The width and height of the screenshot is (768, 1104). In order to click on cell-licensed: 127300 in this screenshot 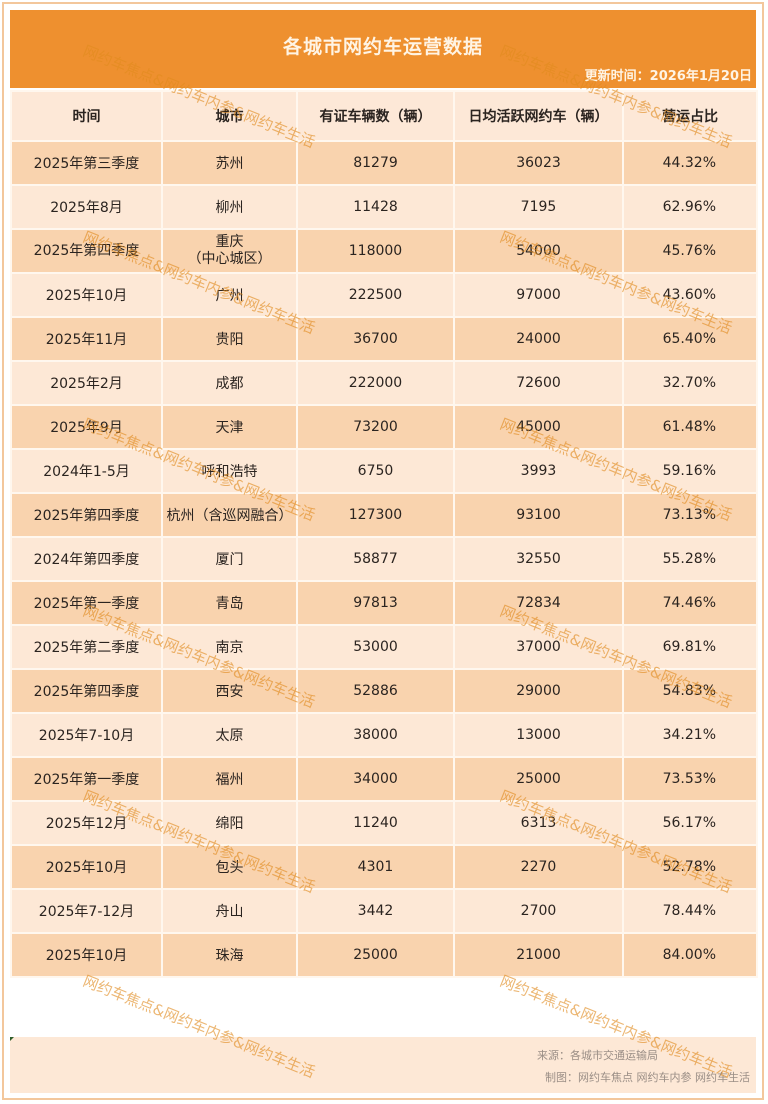, I will do `click(375, 515)`.